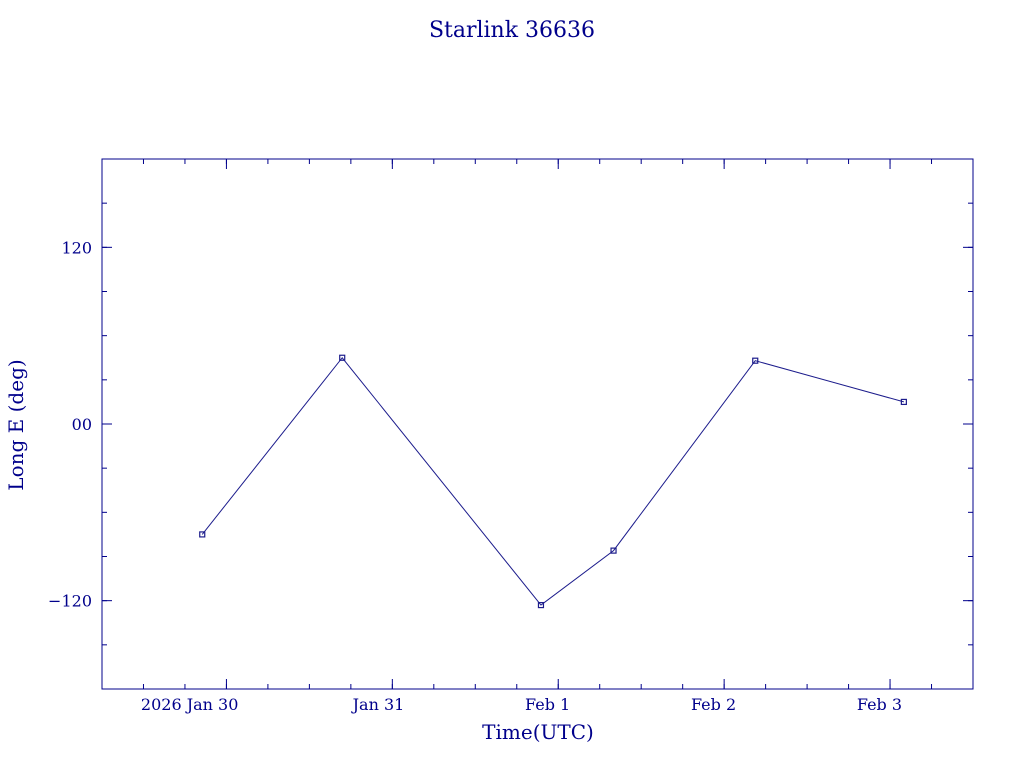 The width and height of the screenshot is (1024, 768). What do you see at coordinates (190, 704) in the screenshot?
I see `x-tick-label: 2026 Jan 30` at bounding box center [190, 704].